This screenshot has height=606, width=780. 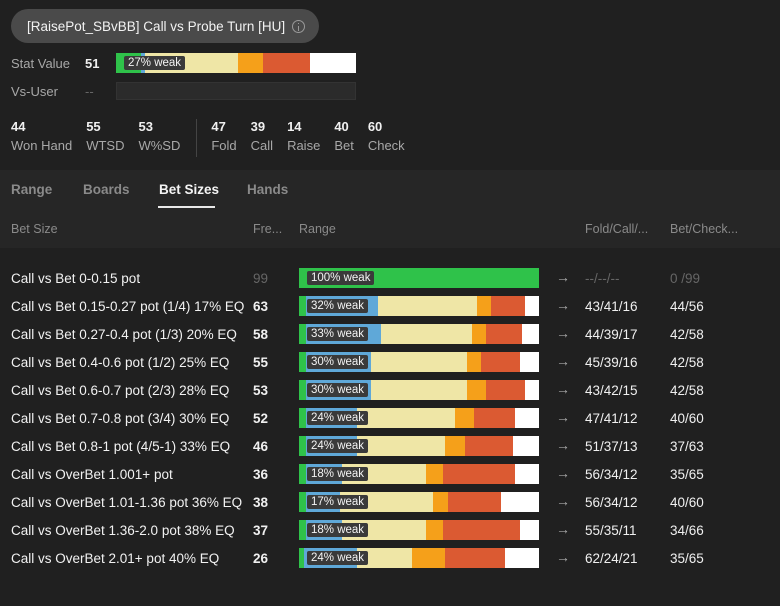 What do you see at coordinates (120, 418) in the screenshot?
I see `row-bet-size-name: Call vs Bet 0.7-0.8 pot (3/4) 30% EQ` at bounding box center [120, 418].